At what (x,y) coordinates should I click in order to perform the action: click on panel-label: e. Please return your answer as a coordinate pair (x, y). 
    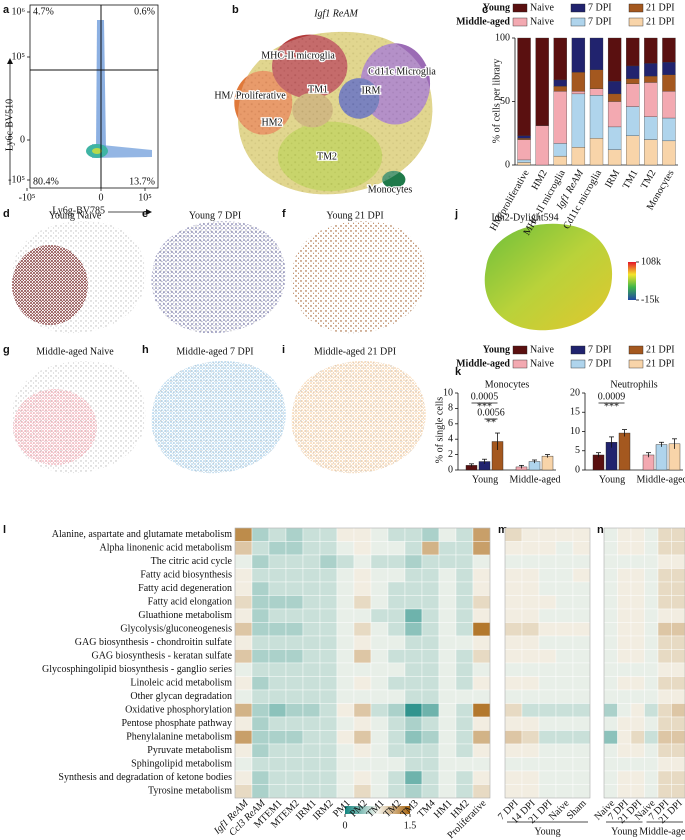
    Looking at the image, I should click on (145, 214).